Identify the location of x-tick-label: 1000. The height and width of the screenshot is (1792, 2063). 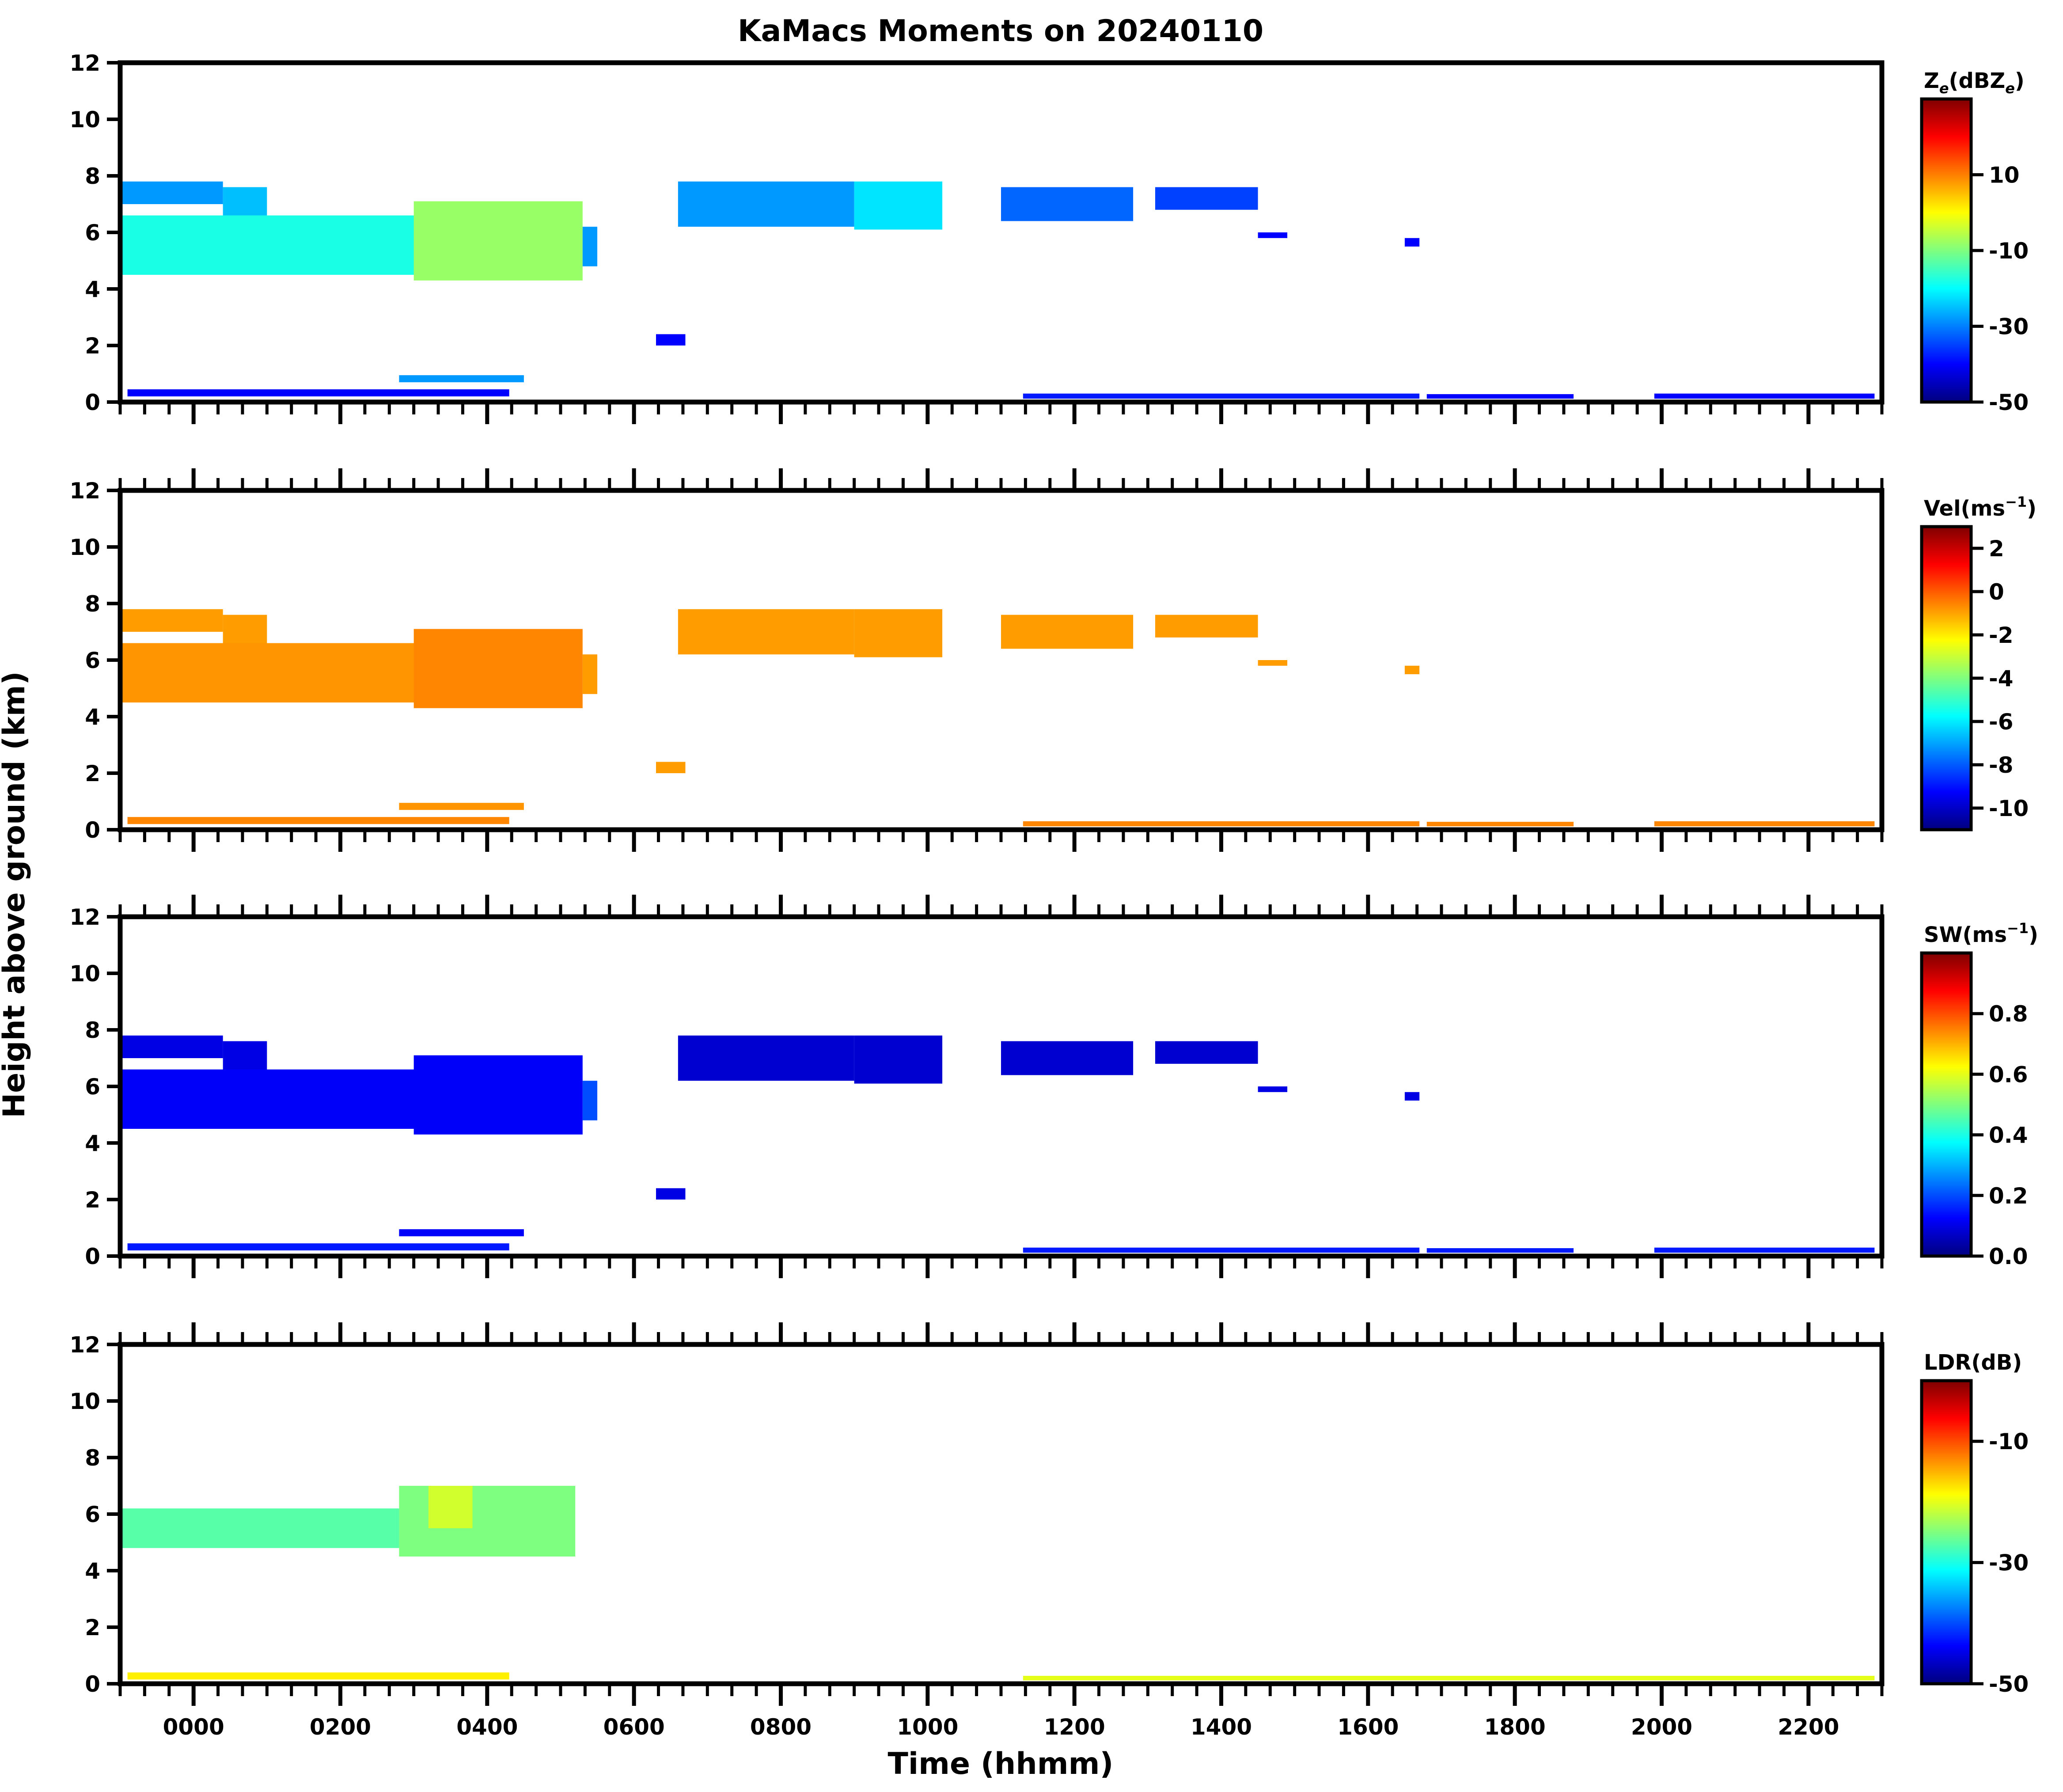
(928, 1727).